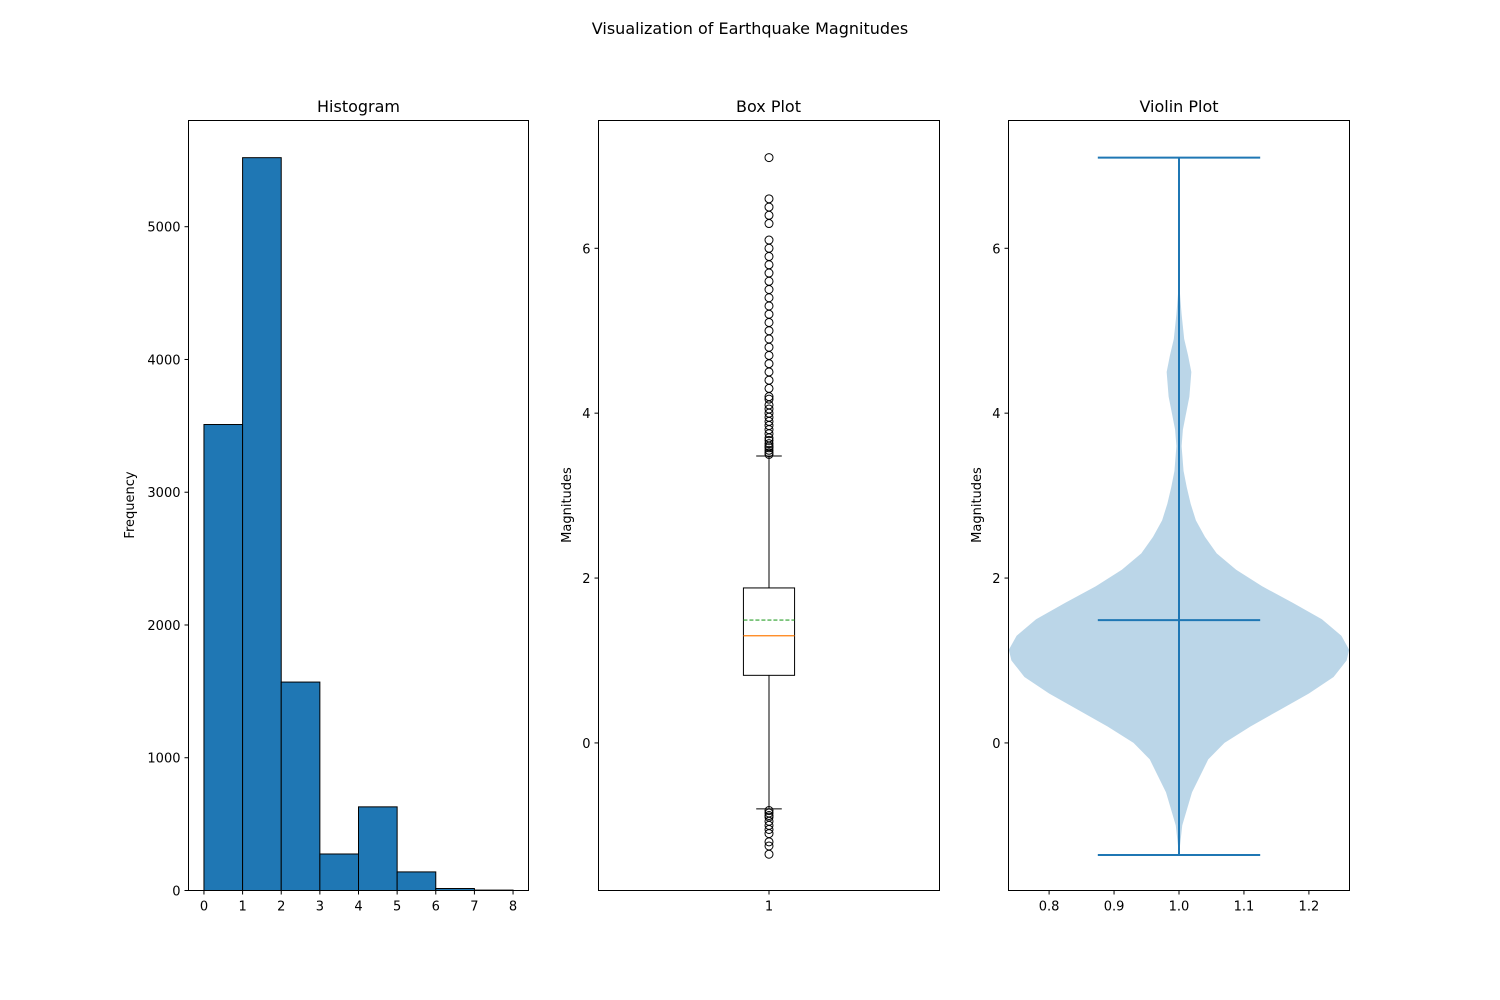  I want to click on xtick-label: 6, so click(436, 907).